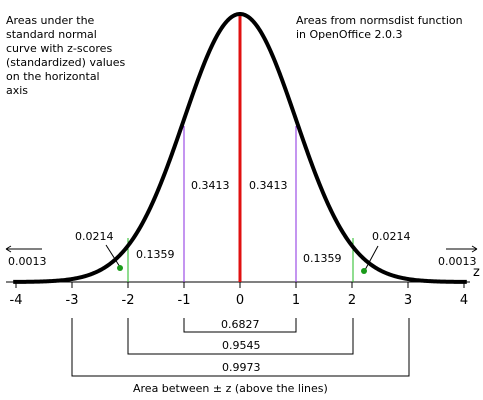 Image resolution: width=483 pixels, height=400 pixels. I want to click on tick-label: -4, so click(16, 300).